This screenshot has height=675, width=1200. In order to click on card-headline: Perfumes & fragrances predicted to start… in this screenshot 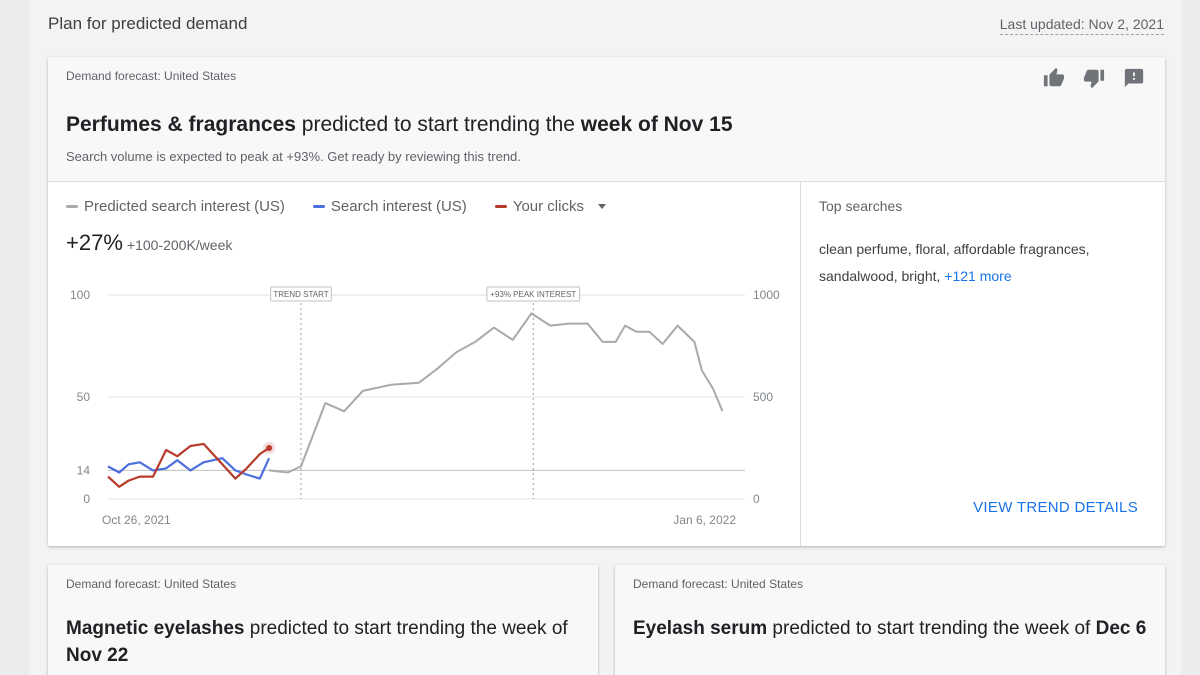, I will do `click(399, 124)`.